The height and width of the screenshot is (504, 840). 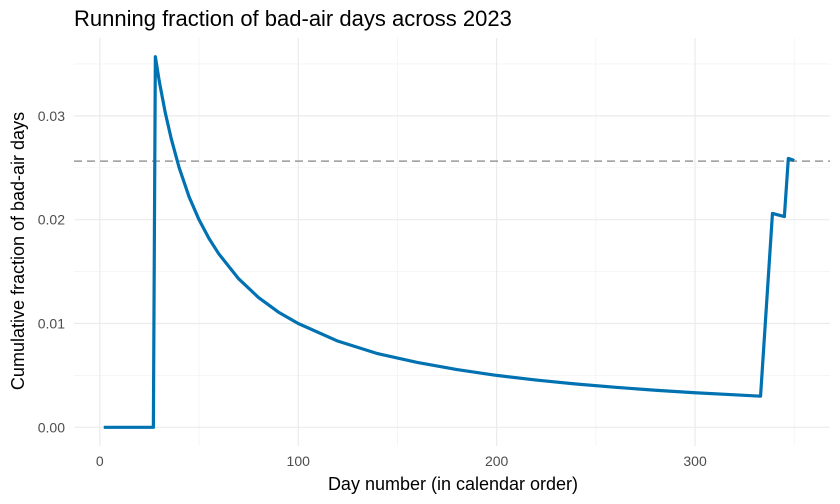 What do you see at coordinates (497, 461) in the screenshot?
I see `x-tick-label: 200` at bounding box center [497, 461].